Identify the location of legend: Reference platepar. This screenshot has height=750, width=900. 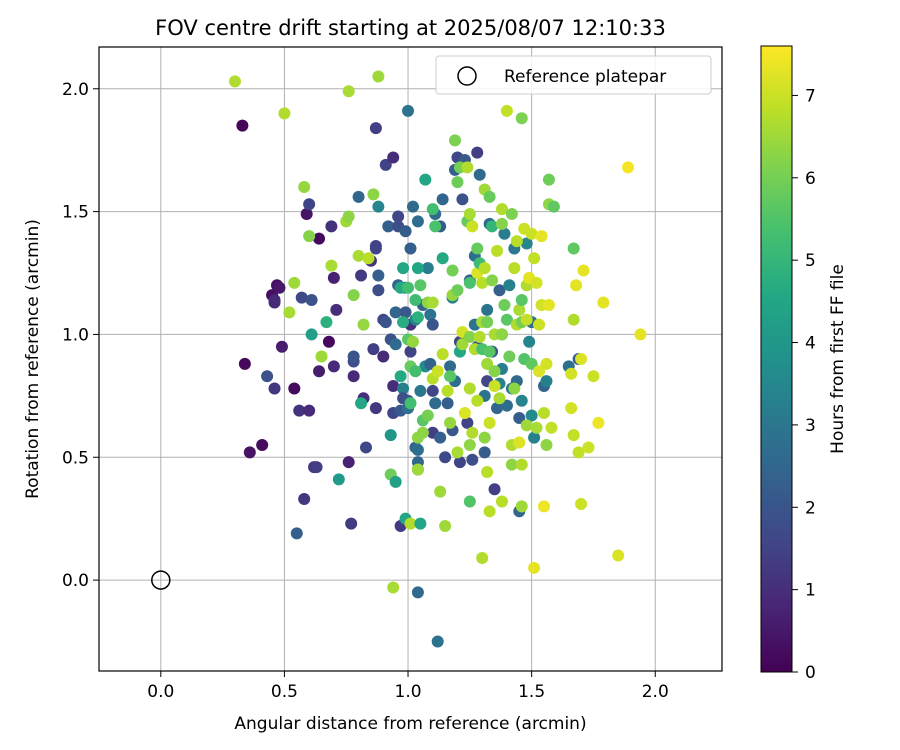
(573, 75).